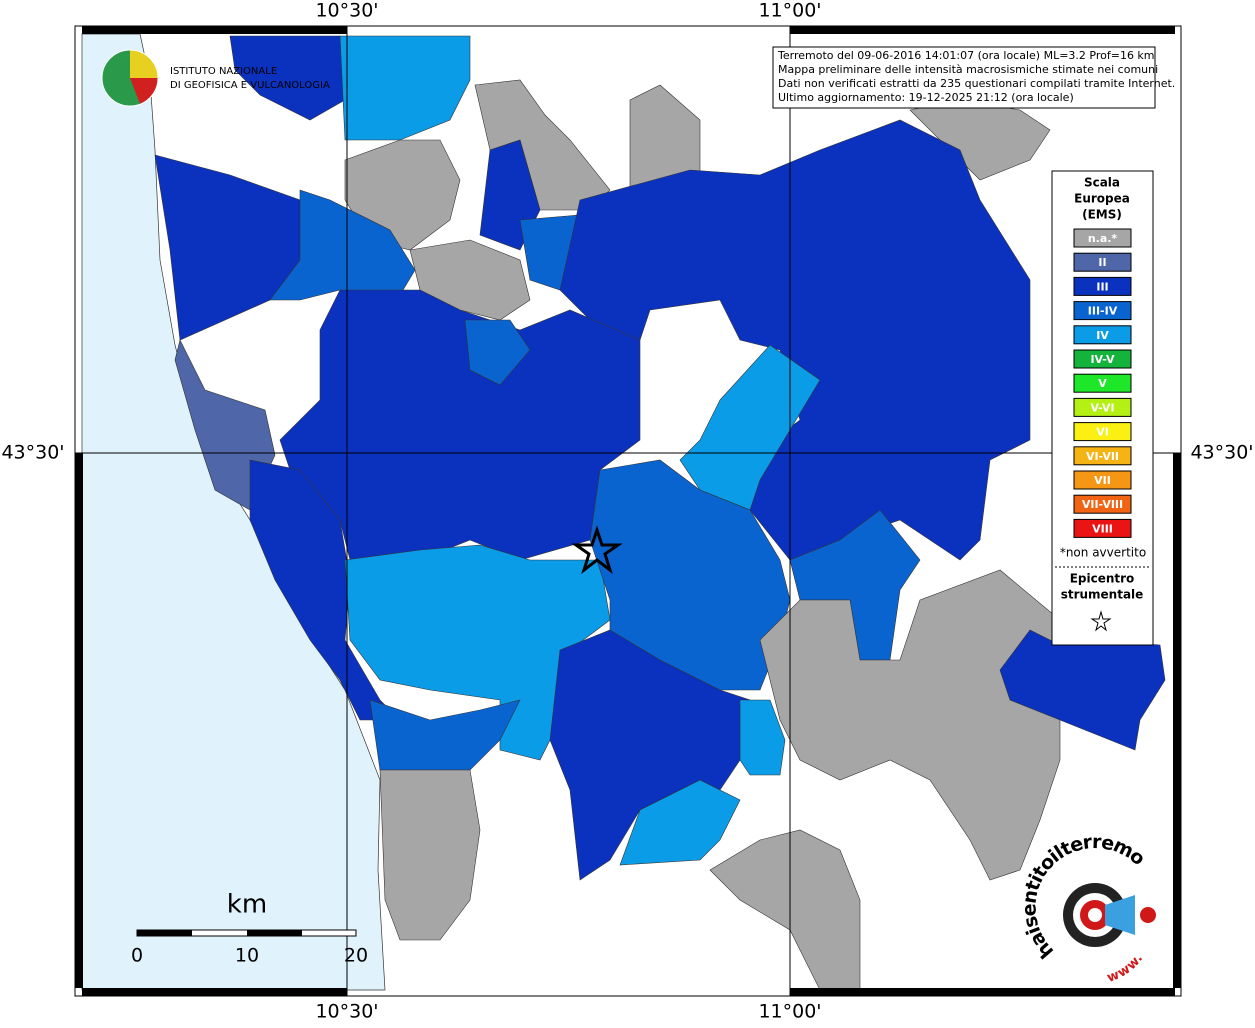  What do you see at coordinates (356, 956) in the screenshot?
I see `scale-tick: 20` at bounding box center [356, 956].